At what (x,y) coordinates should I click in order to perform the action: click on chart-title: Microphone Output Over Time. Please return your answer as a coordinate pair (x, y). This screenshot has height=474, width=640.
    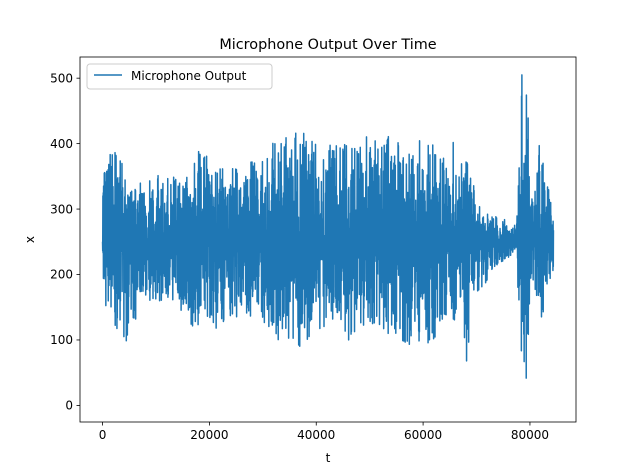
    Looking at the image, I should click on (327, 45).